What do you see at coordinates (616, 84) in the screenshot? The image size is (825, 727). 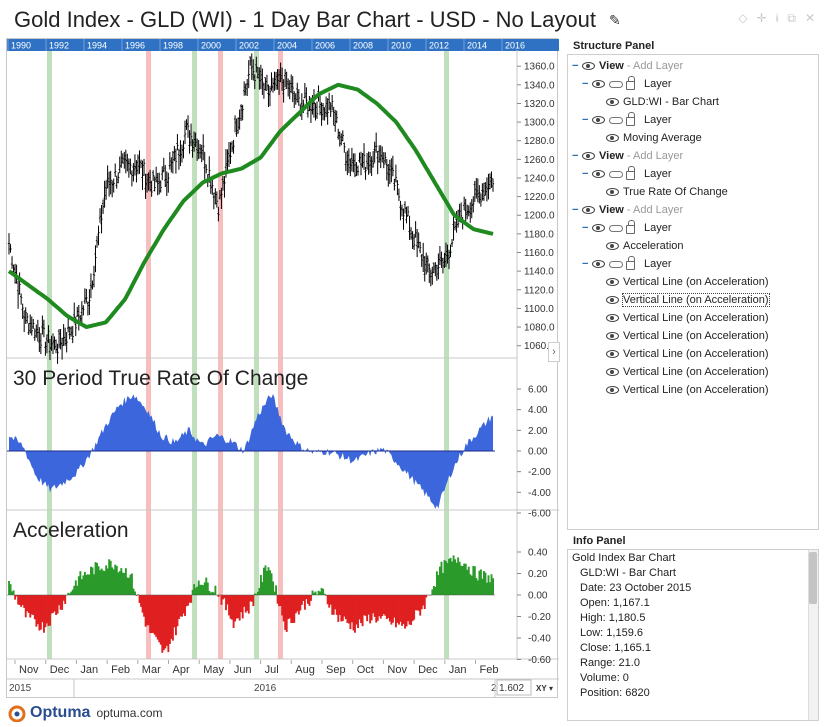 I see `link-icon` at bounding box center [616, 84].